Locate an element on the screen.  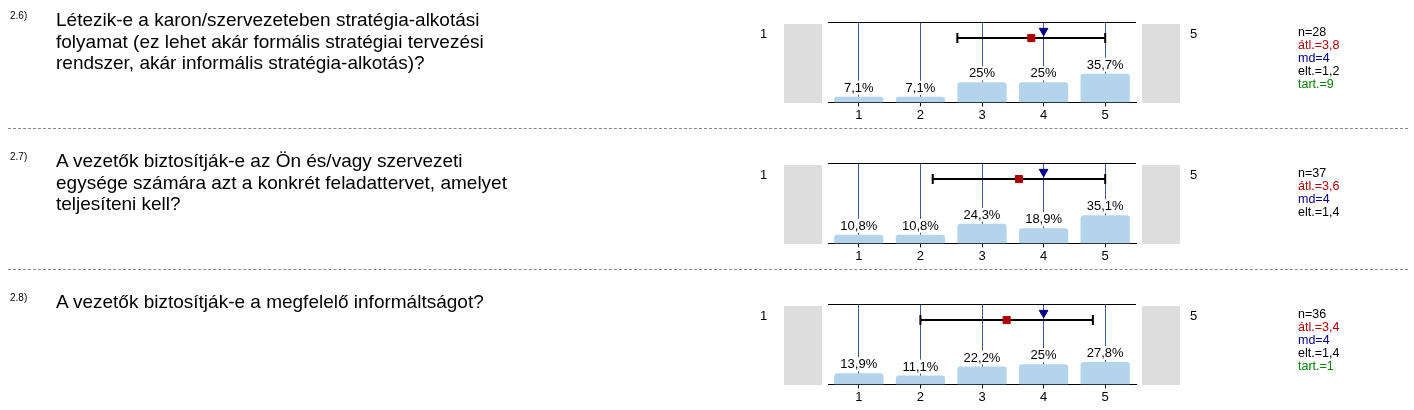
text: 2.6) is located at coordinates (19, 15).